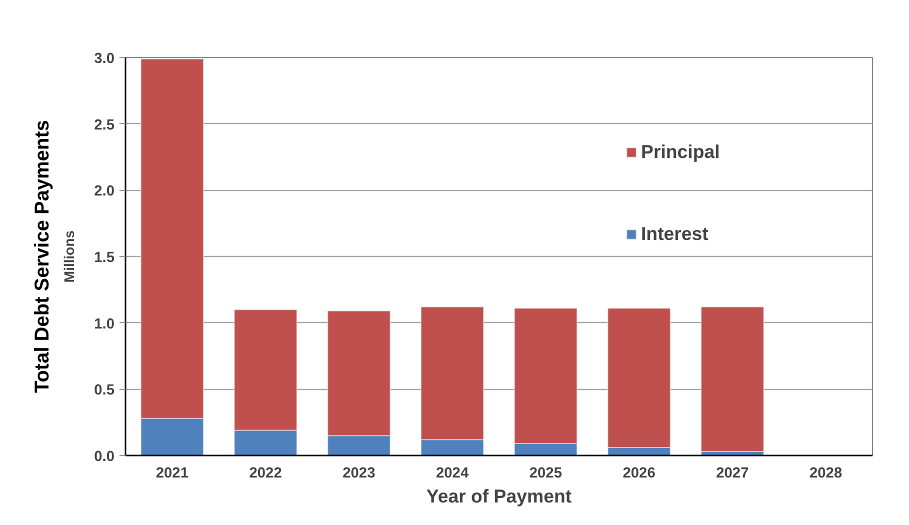 This screenshot has width=909, height=525. What do you see at coordinates (732, 379) in the screenshot?
I see `bar` at bounding box center [732, 379].